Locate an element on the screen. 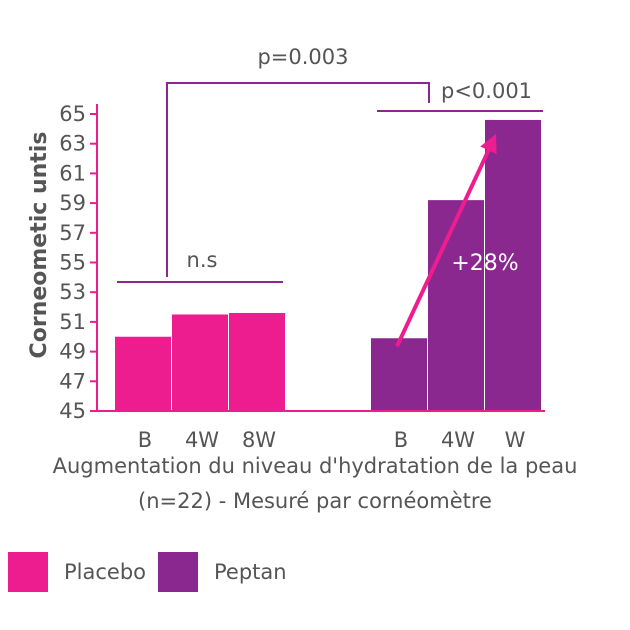  y-tick-label: 51 is located at coordinates (72, 322).